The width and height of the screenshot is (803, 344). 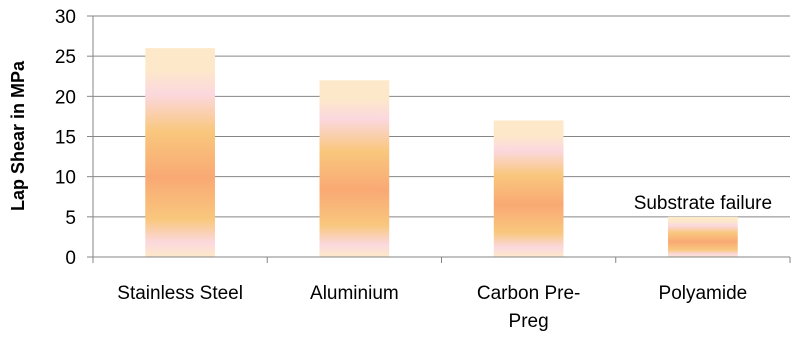 What do you see at coordinates (703, 203) in the screenshot?
I see `annotation-label: Substrate failure` at bounding box center [703, 203].